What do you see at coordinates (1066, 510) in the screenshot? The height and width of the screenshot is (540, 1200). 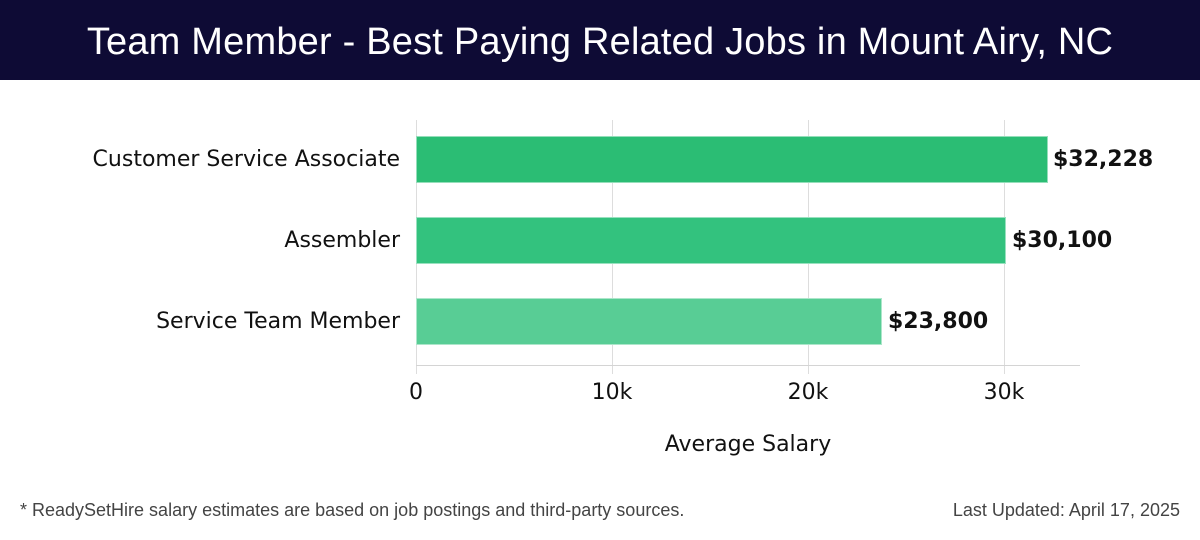 I see `last-updated: Last Updated: April 17, 2025` at bounding box center [1066, 510].